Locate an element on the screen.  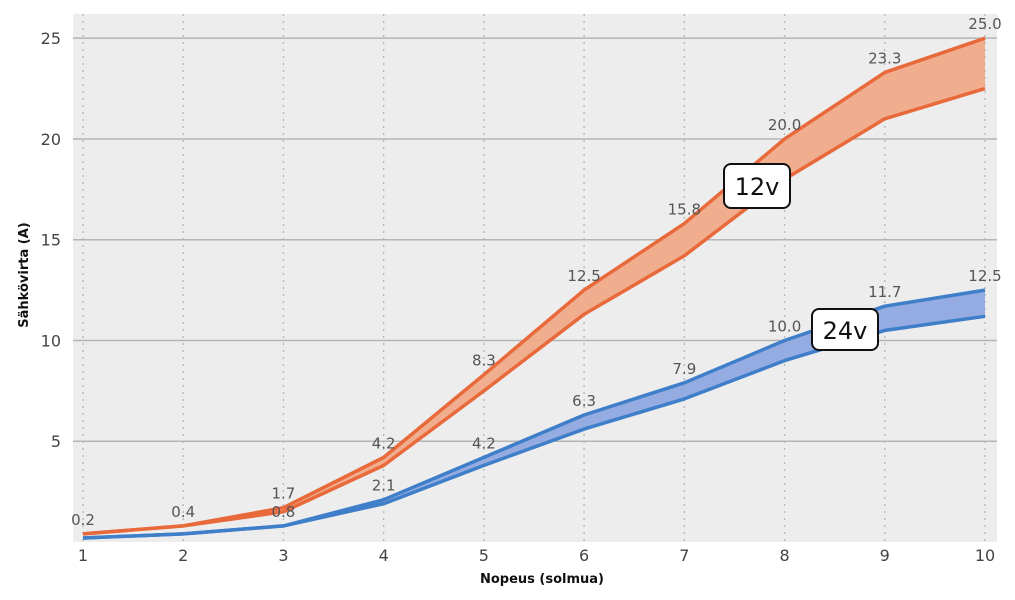
callout-12v: 12v is located at coordinates (757, 186).